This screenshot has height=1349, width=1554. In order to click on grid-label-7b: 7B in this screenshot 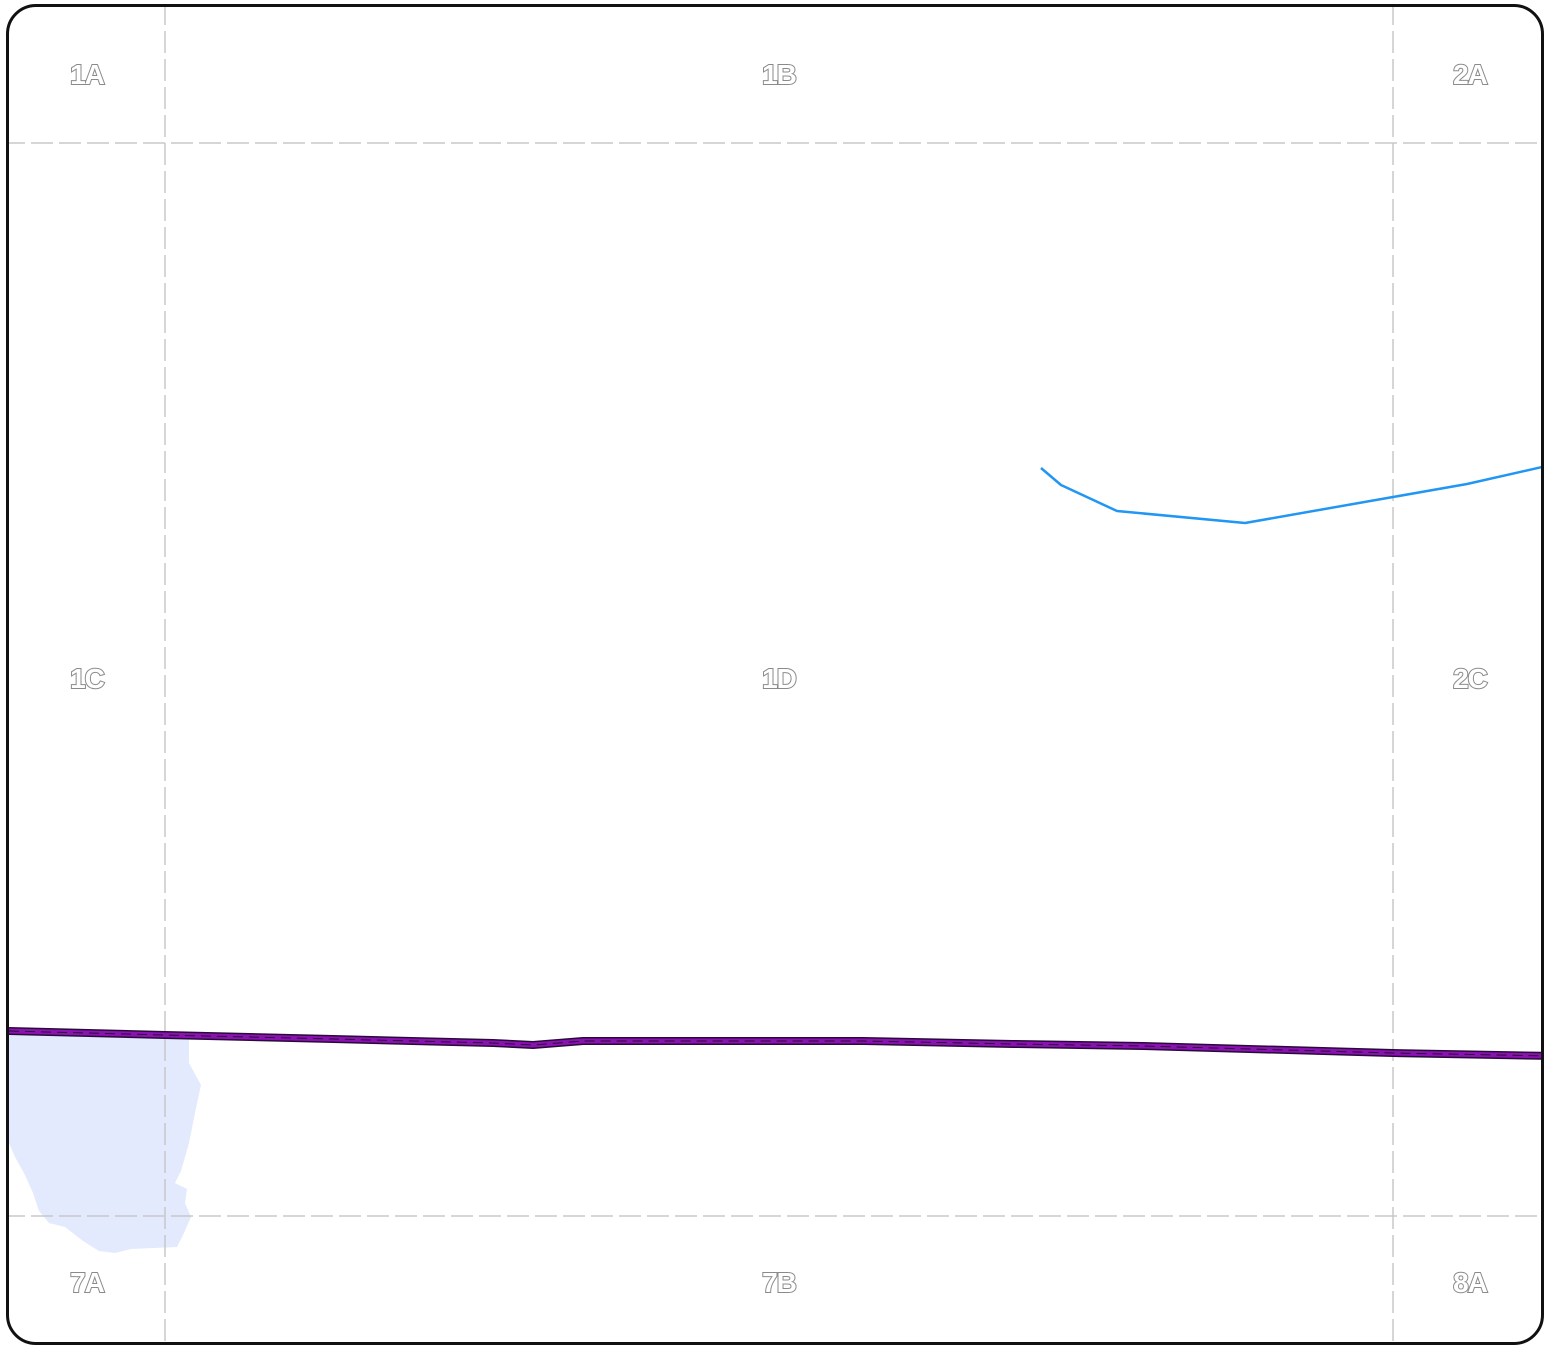, I will do `click(779, 1282)`.